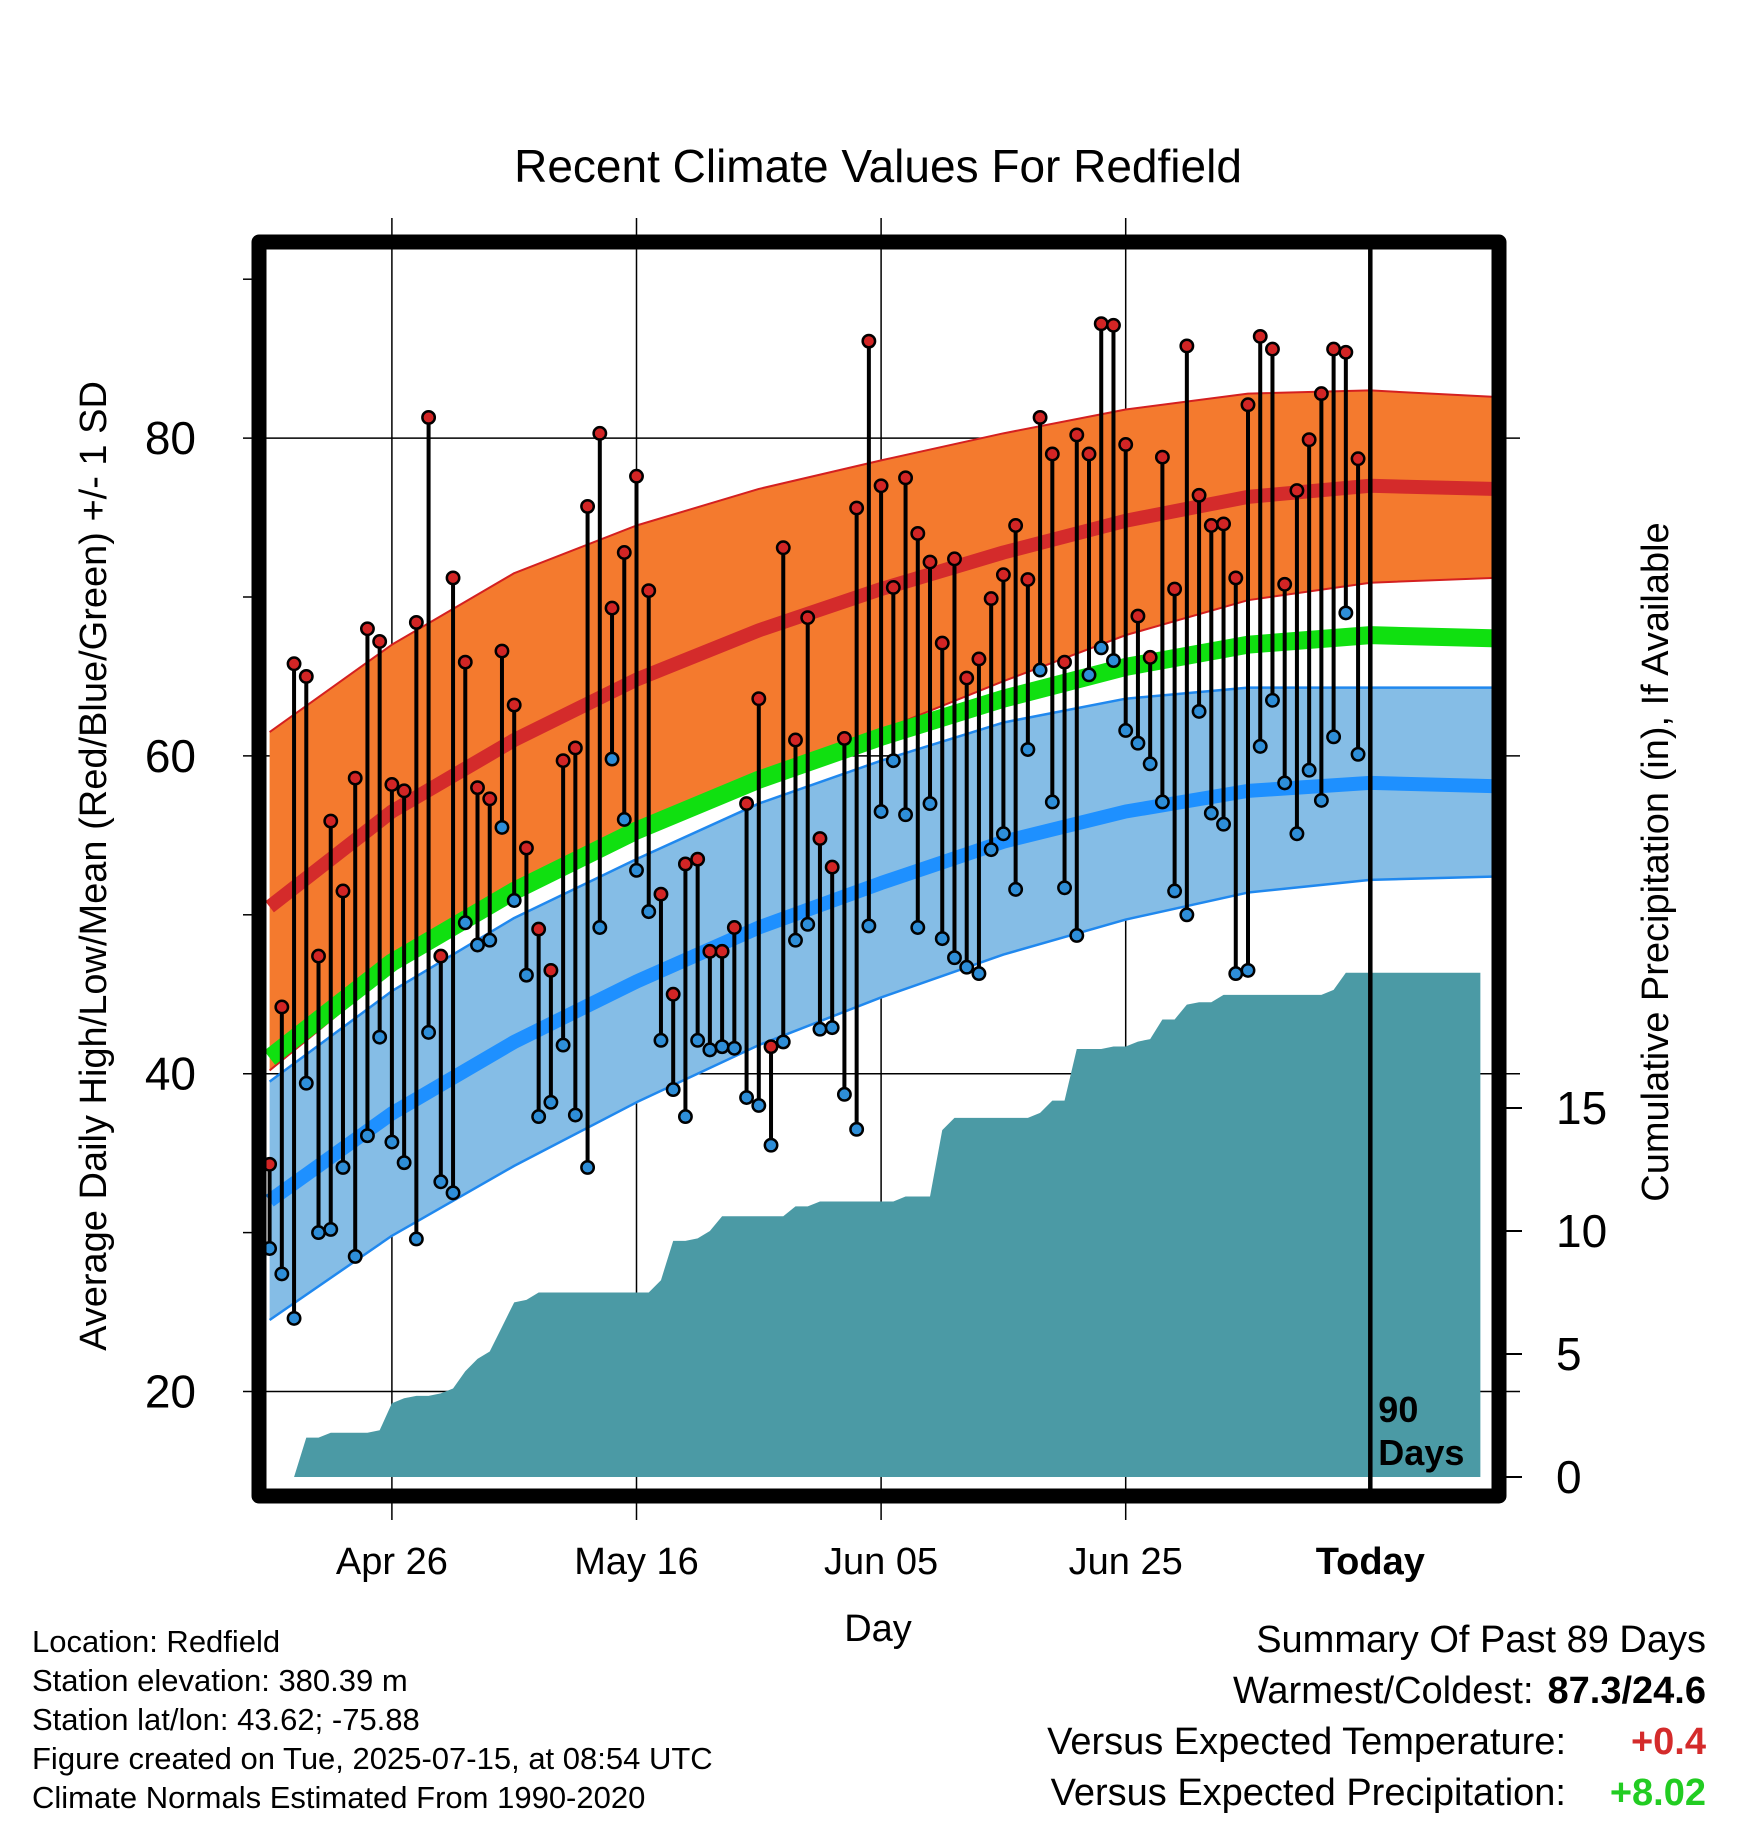 The height and width of the screenshot is (1828, 1748). Describe the element at coordinates (880, 561) in the screenshot. I see `high-sd-upper-edge` at that location.